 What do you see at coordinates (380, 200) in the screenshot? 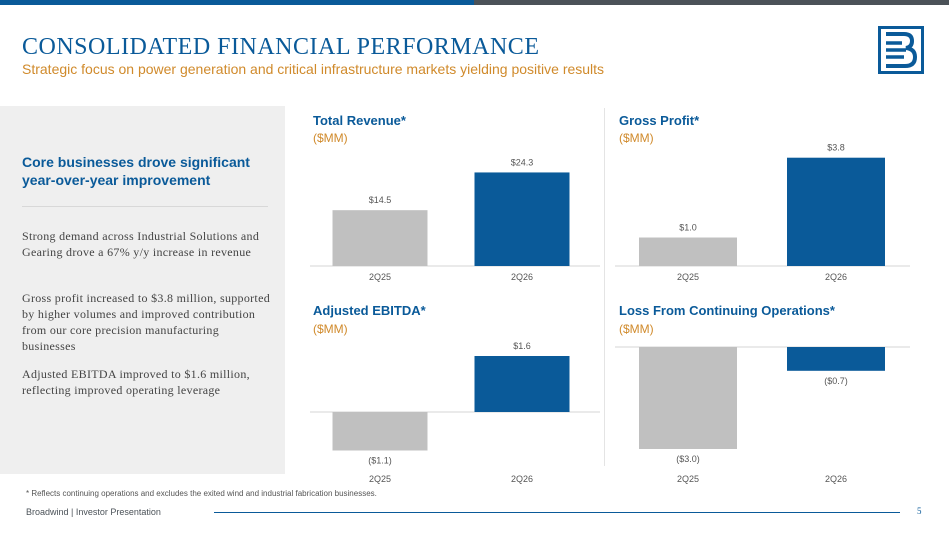
I see `revenue-value-label-2q25: $14.5` at bounding box center [380, 200].